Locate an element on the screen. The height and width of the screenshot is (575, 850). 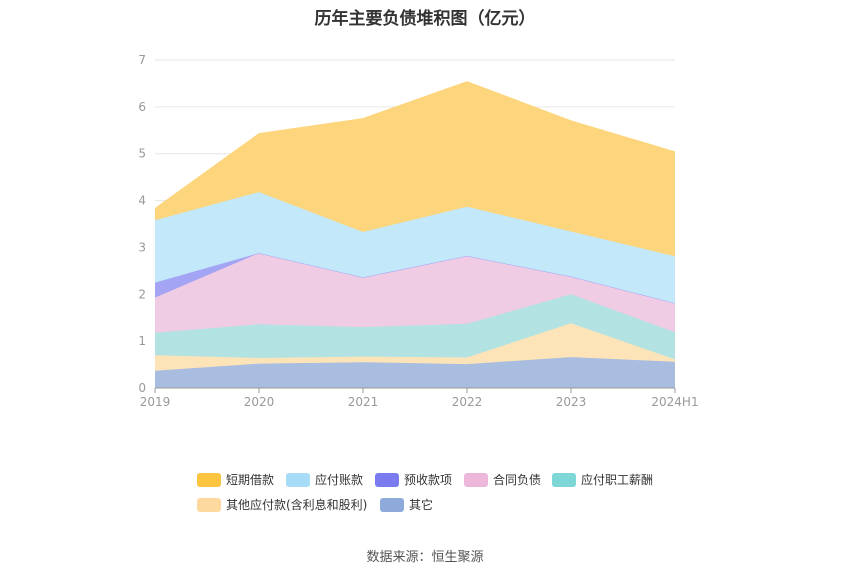
legend-item: 短期借款 is located at coordinates (235, 479).